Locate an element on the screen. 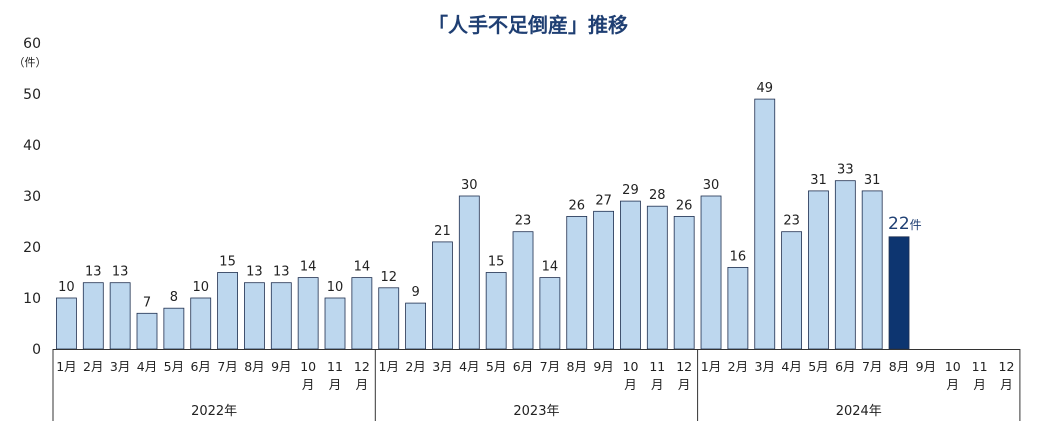 The image size is (1057, 441). y-tick-label: 10 is located at coordinates (32, 299).